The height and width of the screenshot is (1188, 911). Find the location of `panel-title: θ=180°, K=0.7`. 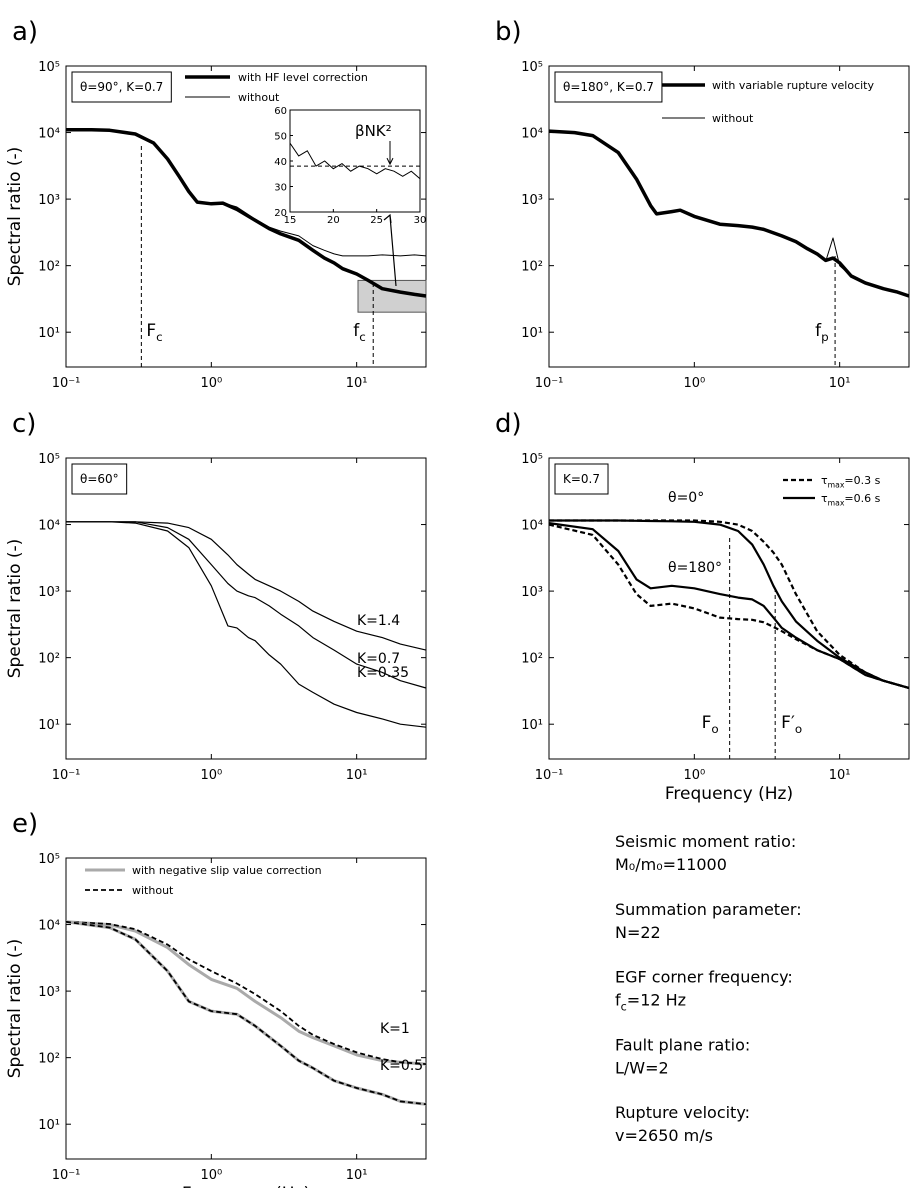

panel-title: θ=180°, K=0.7 is located at coordinates (608, 87).